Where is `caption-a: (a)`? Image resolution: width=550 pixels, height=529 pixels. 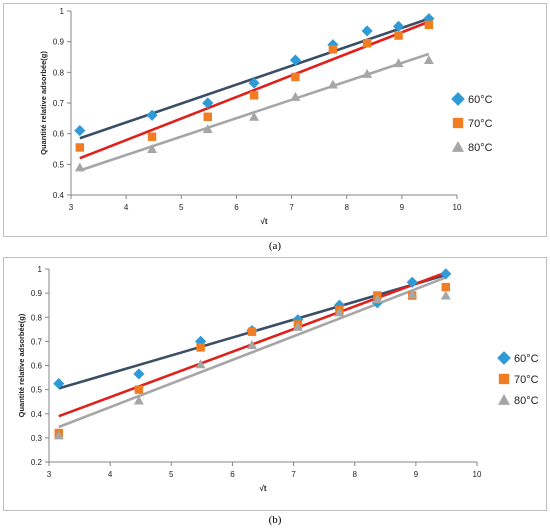 caption-a: (a) is located at coordinates (275, 246).